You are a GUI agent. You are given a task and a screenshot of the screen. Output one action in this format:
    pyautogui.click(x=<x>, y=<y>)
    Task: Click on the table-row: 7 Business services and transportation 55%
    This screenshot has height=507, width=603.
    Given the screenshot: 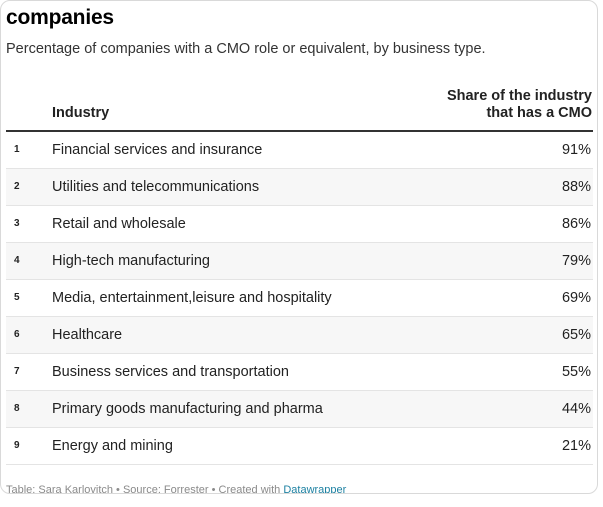 What is the action you would take?
    pyautogui.click(x=299, y=372)
    